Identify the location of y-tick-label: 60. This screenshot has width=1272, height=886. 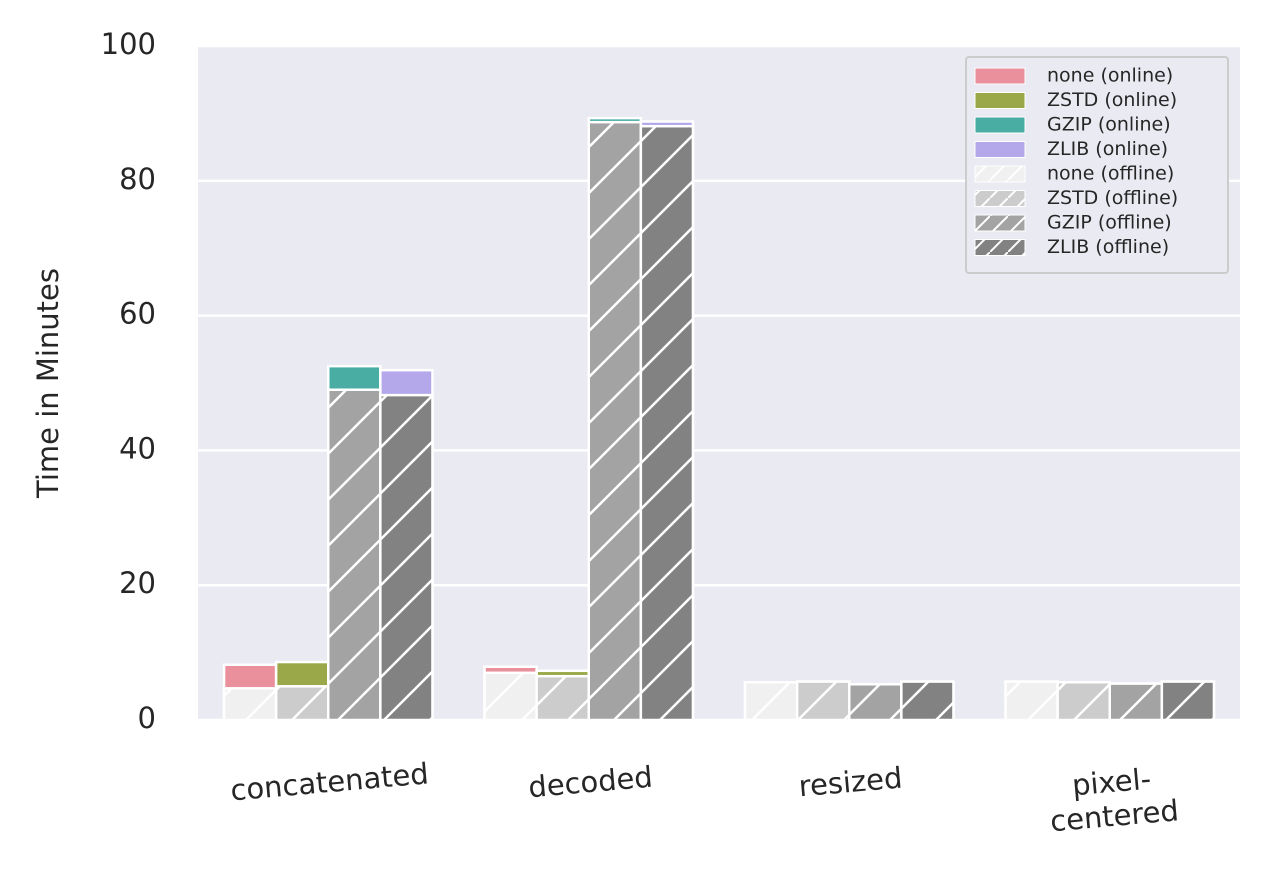
(137, 314).